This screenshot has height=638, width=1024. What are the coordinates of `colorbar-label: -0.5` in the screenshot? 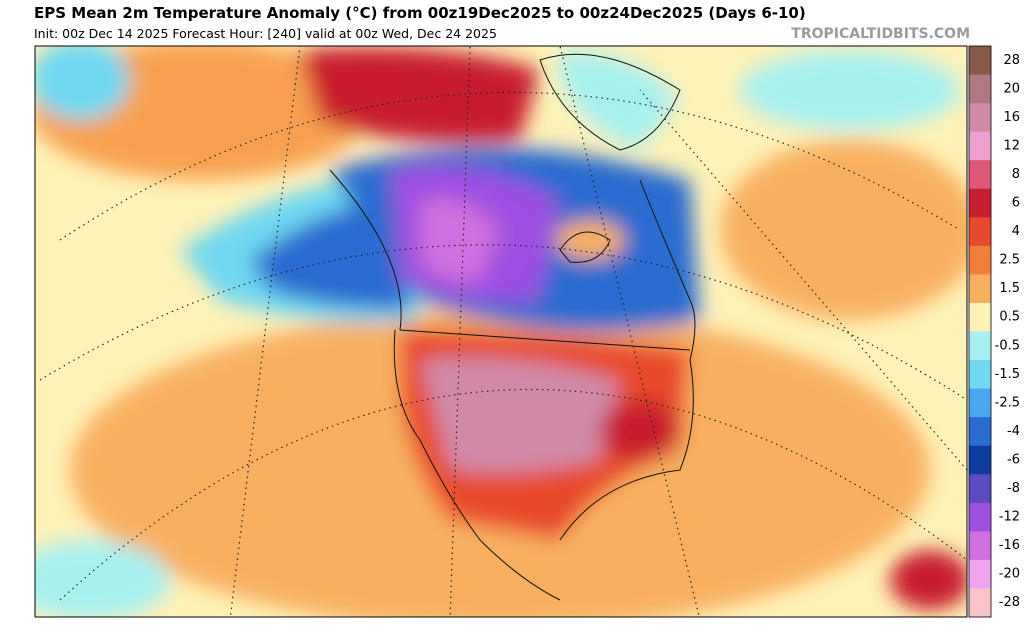 It's located at (1007, 345).